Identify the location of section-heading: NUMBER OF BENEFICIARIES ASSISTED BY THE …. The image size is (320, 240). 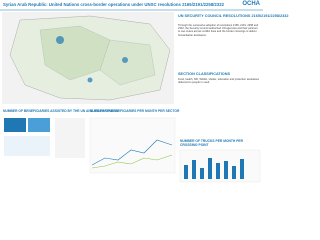
(61, 111).